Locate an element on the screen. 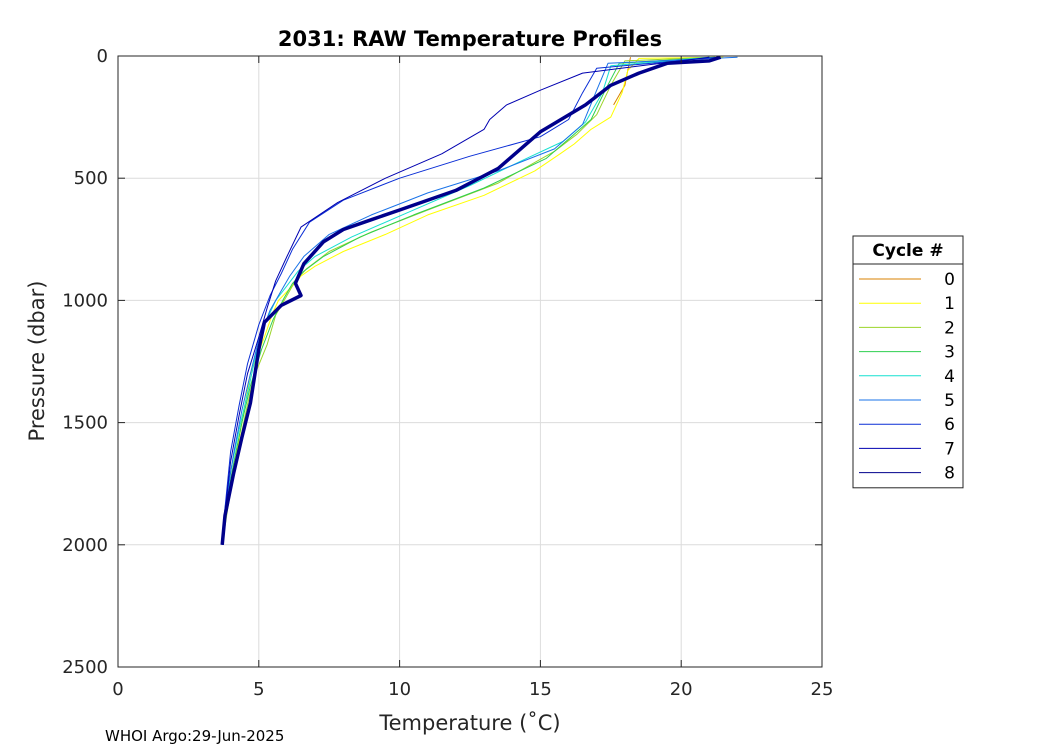  y-axis-label: Pressure (dbar) is located at coordinates (37, 361).